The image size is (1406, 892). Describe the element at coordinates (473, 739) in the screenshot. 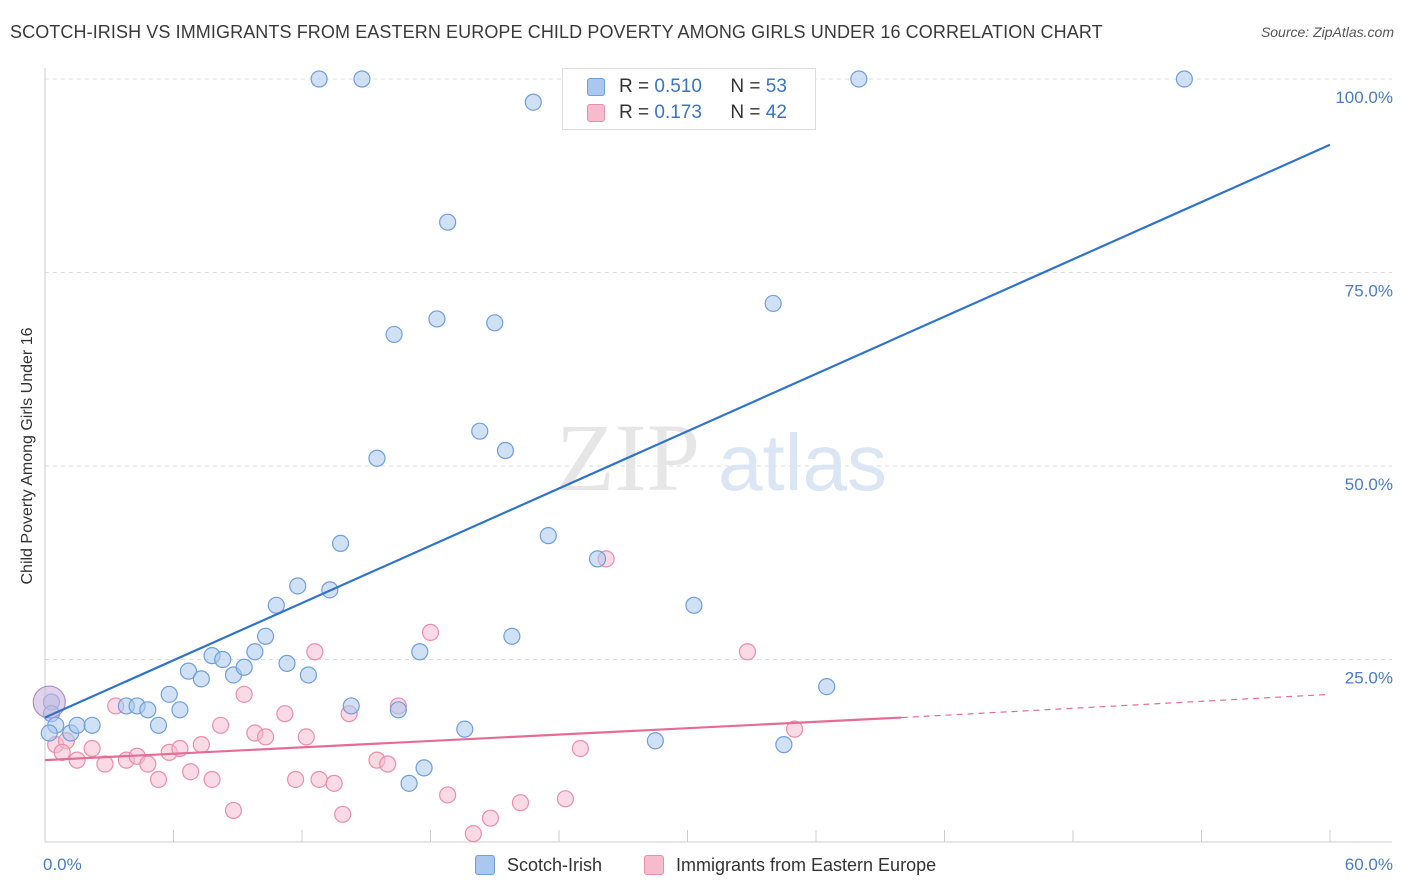

I see `trendline-immigrants` at that location.